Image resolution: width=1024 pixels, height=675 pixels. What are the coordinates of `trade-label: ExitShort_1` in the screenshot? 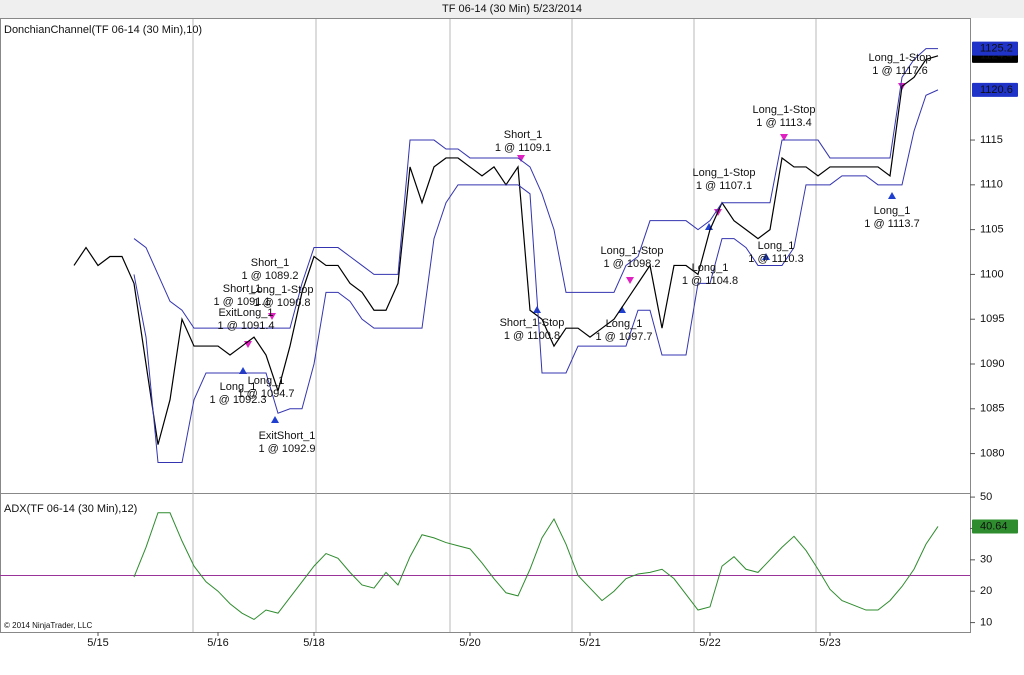 It's located at (287, 436).